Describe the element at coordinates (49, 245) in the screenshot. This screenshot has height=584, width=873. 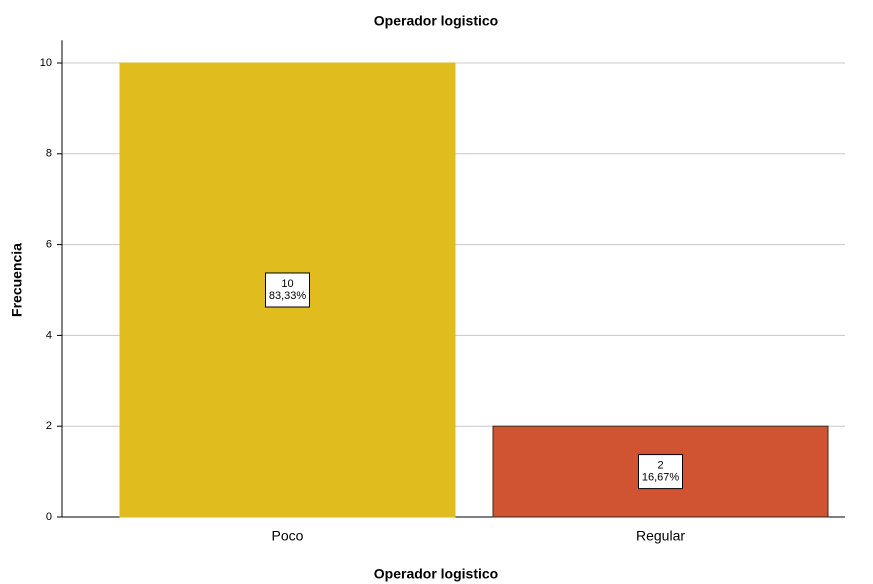
I see `y-tick-label: 6` at that location.